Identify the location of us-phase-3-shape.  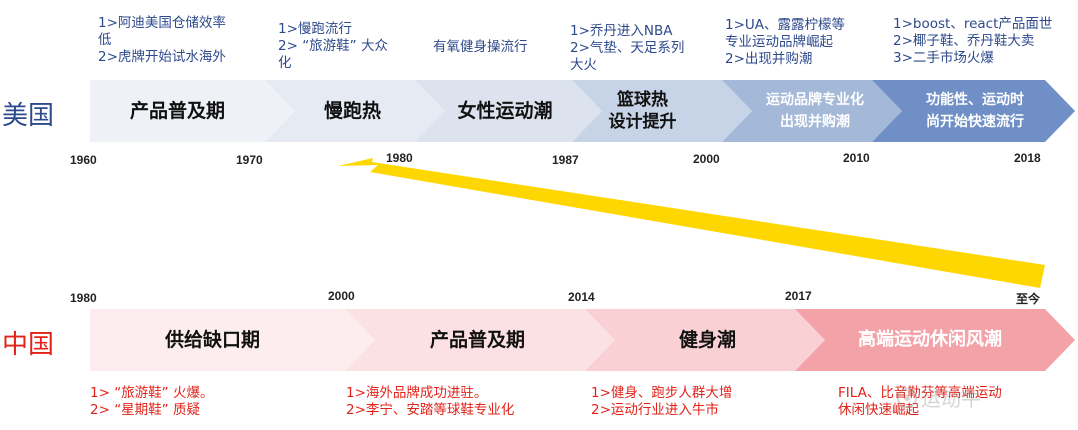
(508, 111).